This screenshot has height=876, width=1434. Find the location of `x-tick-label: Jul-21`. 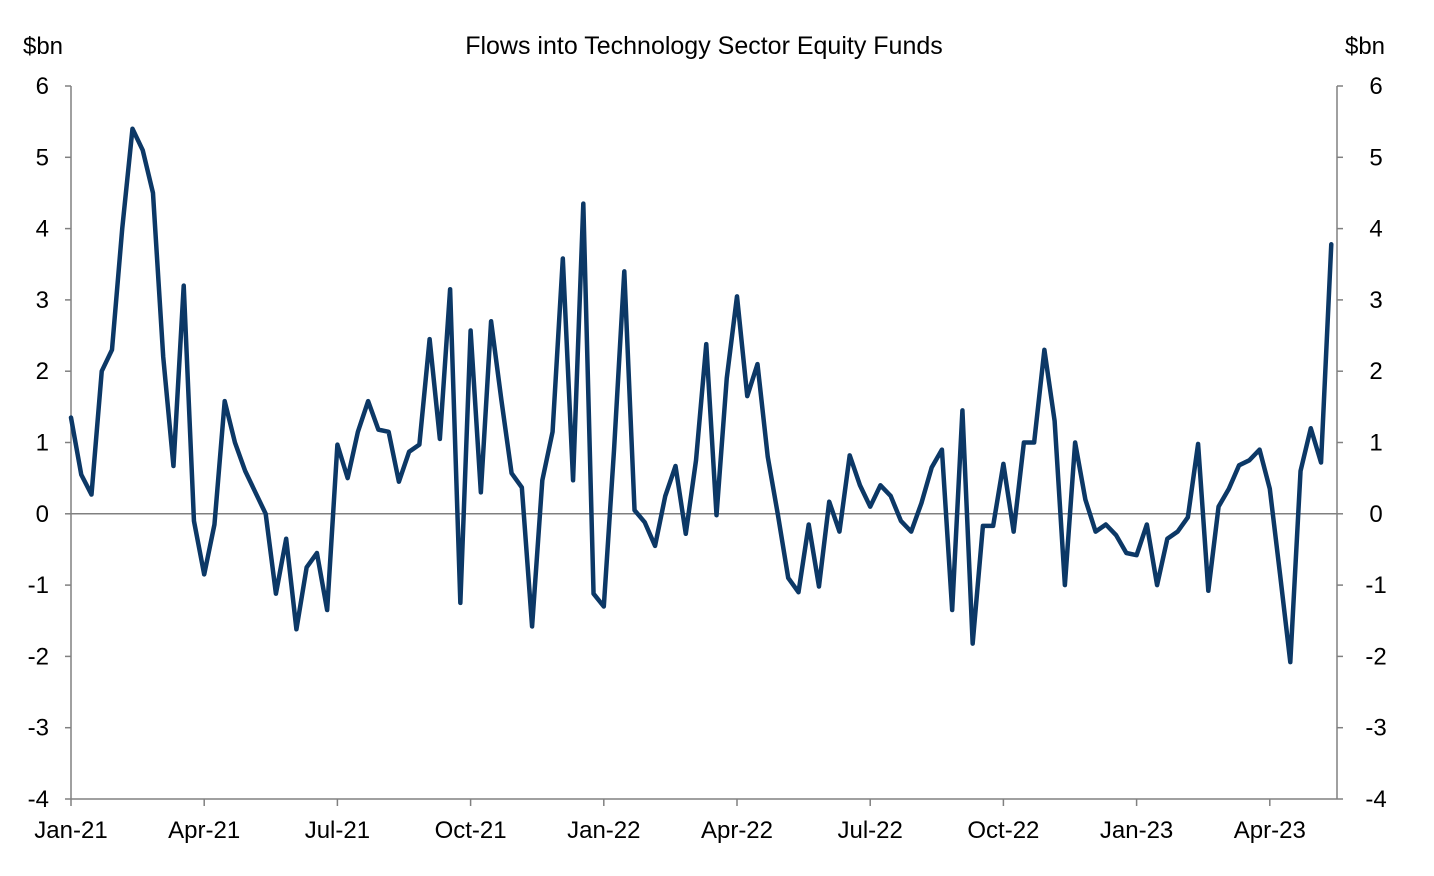

x-tick-label: Jul-21 is located at coordinates (337, 830).